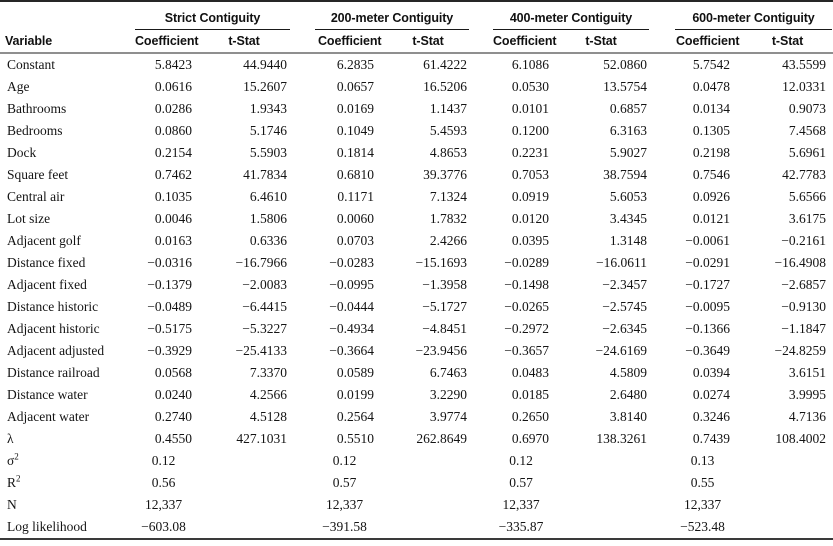 The image size is (833, 546). What do you see at coordinates (264, 328) in the screenshot?
I see `value-cell: −5.3227` at bounding box center [264, 328].